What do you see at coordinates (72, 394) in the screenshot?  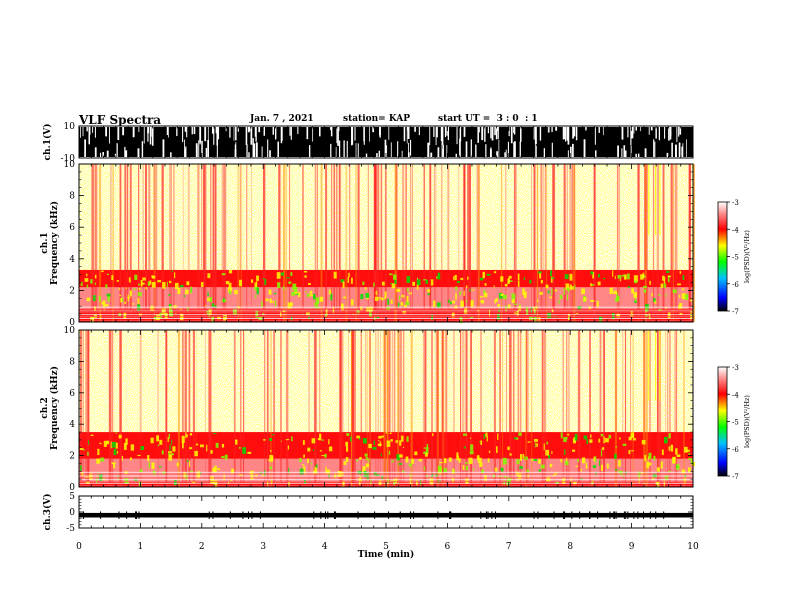 I see `y-tick-label: 6` at bounding box center [72, 394].